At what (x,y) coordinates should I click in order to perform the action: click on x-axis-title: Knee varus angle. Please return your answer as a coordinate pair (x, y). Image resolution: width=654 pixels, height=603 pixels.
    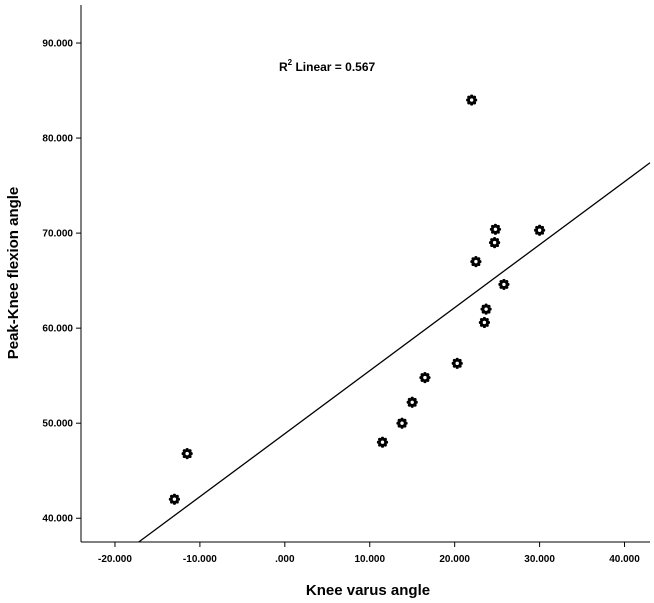
    Looking at the image, I should click on (368, 590).